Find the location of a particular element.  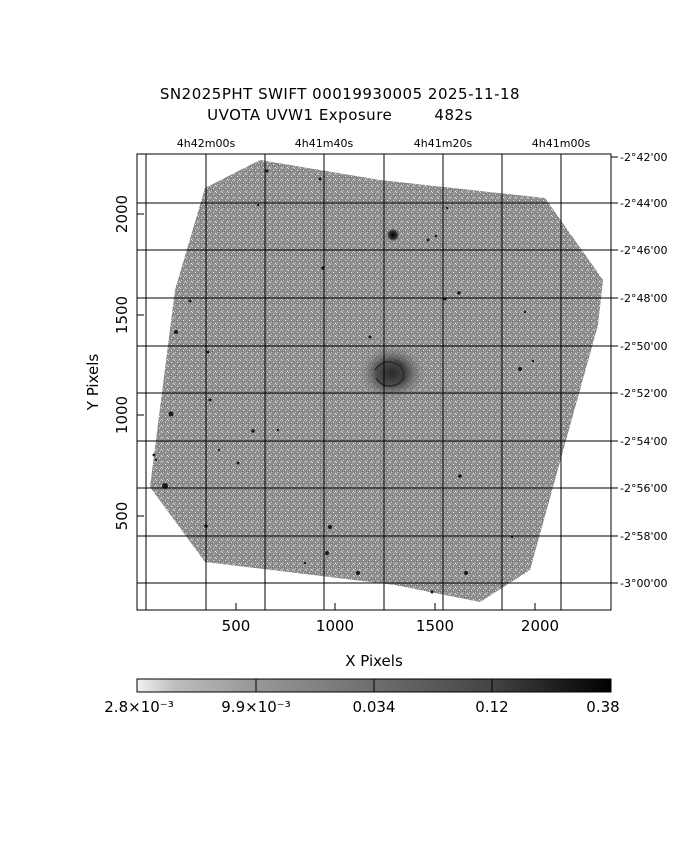

ra-tick-label: 4h41m00s is located at coordinates (561, 143).